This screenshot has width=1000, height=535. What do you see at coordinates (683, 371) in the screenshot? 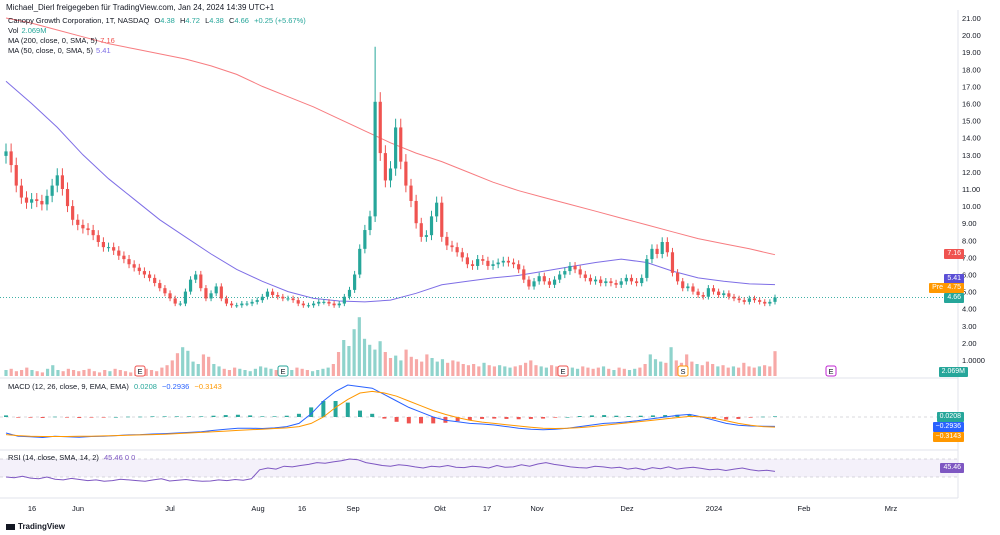
I see `event-marker` at bounding box center [683, 371].